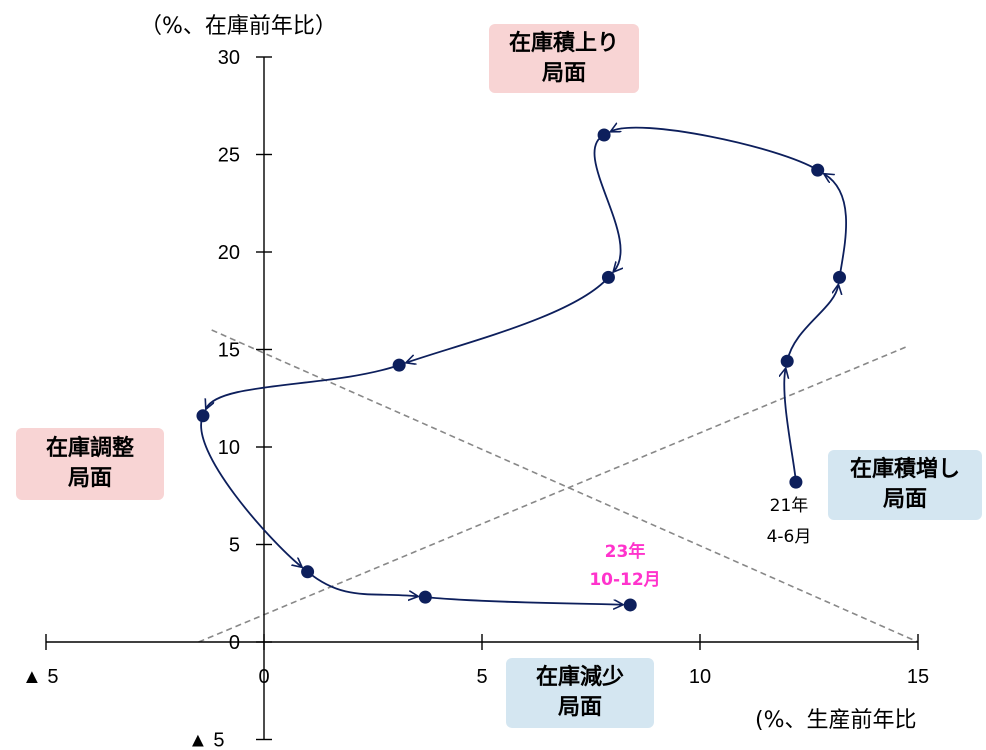  I want to click on y-tick-label: 15, so click(229, 351).